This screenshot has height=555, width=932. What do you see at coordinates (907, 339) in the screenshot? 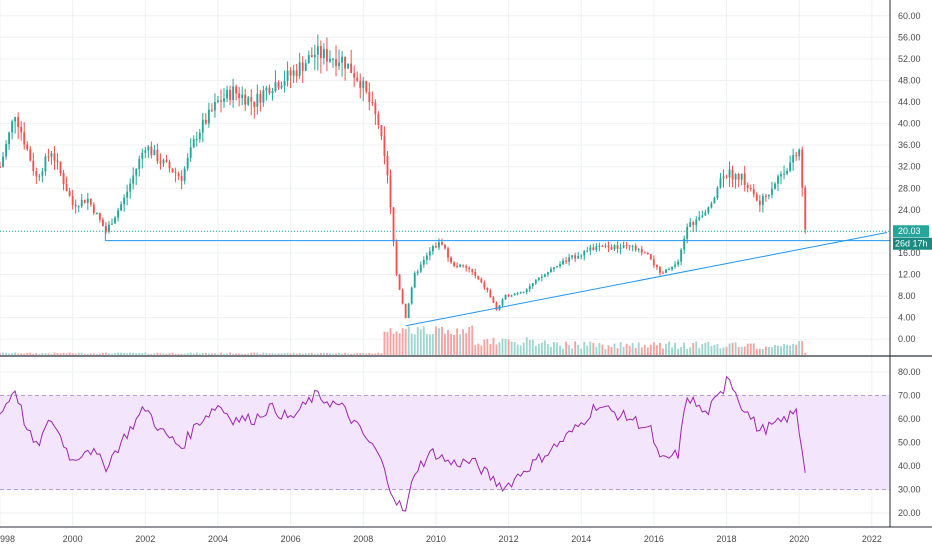
I see `price-tick-label: 0.00` at bounding box center [907, 339].